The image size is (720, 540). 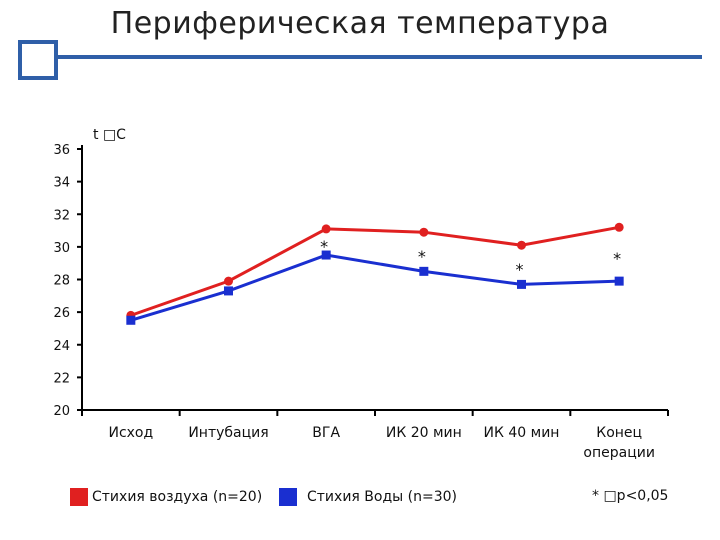 What do you see at coordinates (382, 497) in the screenshot?
I see `legend-label-water: Стихия Воды (n=30)` at bounding box center [382, 497].